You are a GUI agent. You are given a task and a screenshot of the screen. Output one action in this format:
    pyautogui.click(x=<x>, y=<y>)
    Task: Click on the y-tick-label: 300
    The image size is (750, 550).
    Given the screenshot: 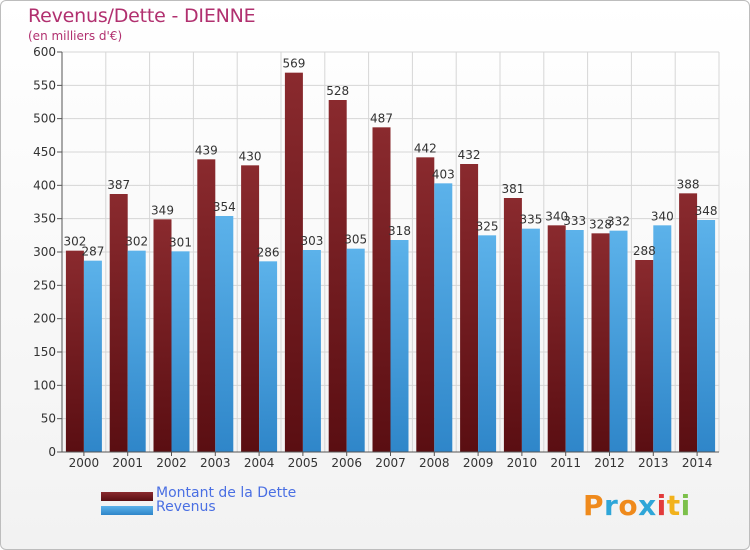 What is the action you would take?
    pyautogui.click(x=44, y=252)
    